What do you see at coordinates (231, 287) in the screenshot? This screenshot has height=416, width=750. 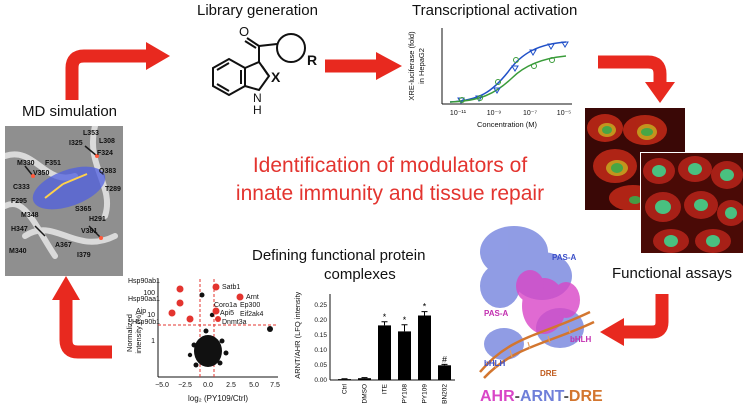 I see `volcano-label-satb1: Satb1` at bounding box center [231, 287].